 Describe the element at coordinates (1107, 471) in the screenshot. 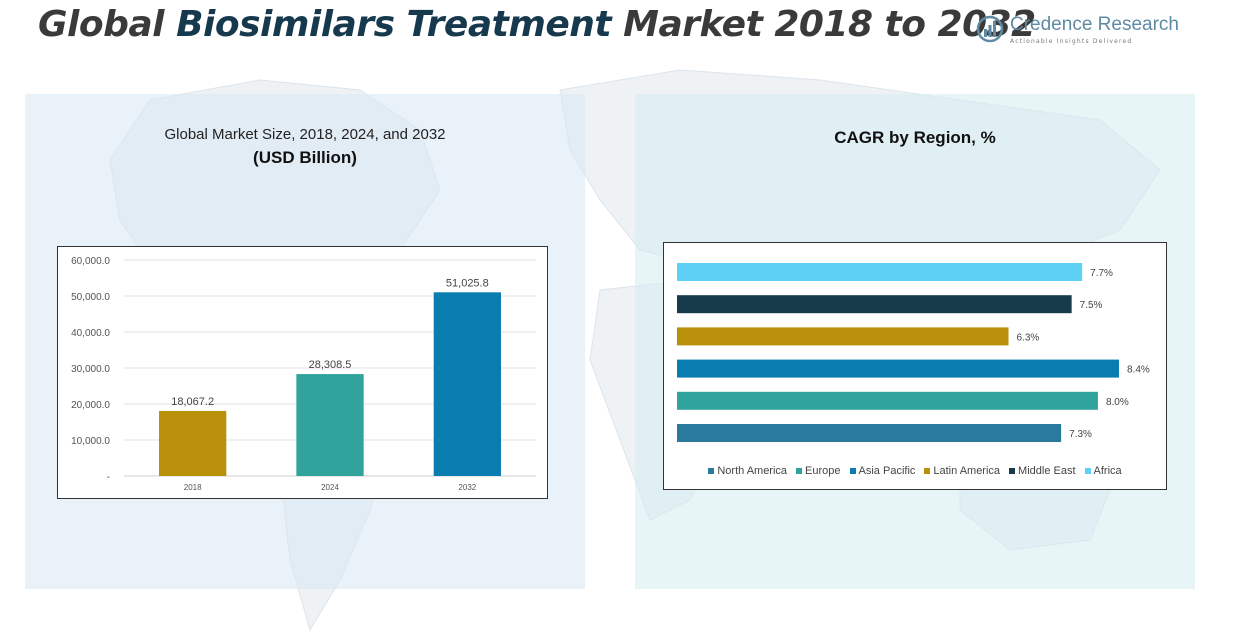

I see `legend-label: Africa` at that location.